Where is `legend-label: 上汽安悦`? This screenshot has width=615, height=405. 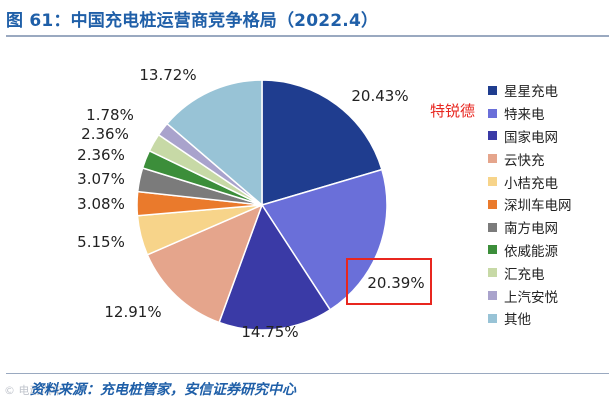 legend-label: 上汽安悦 is located at coordinates (531, 297).